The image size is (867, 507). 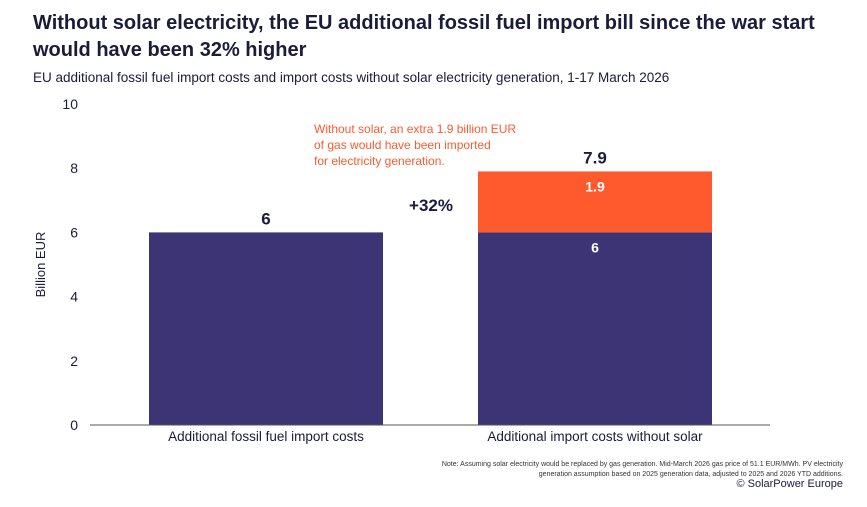 I want to click on total-label: 6, so click(x=265, y=218).